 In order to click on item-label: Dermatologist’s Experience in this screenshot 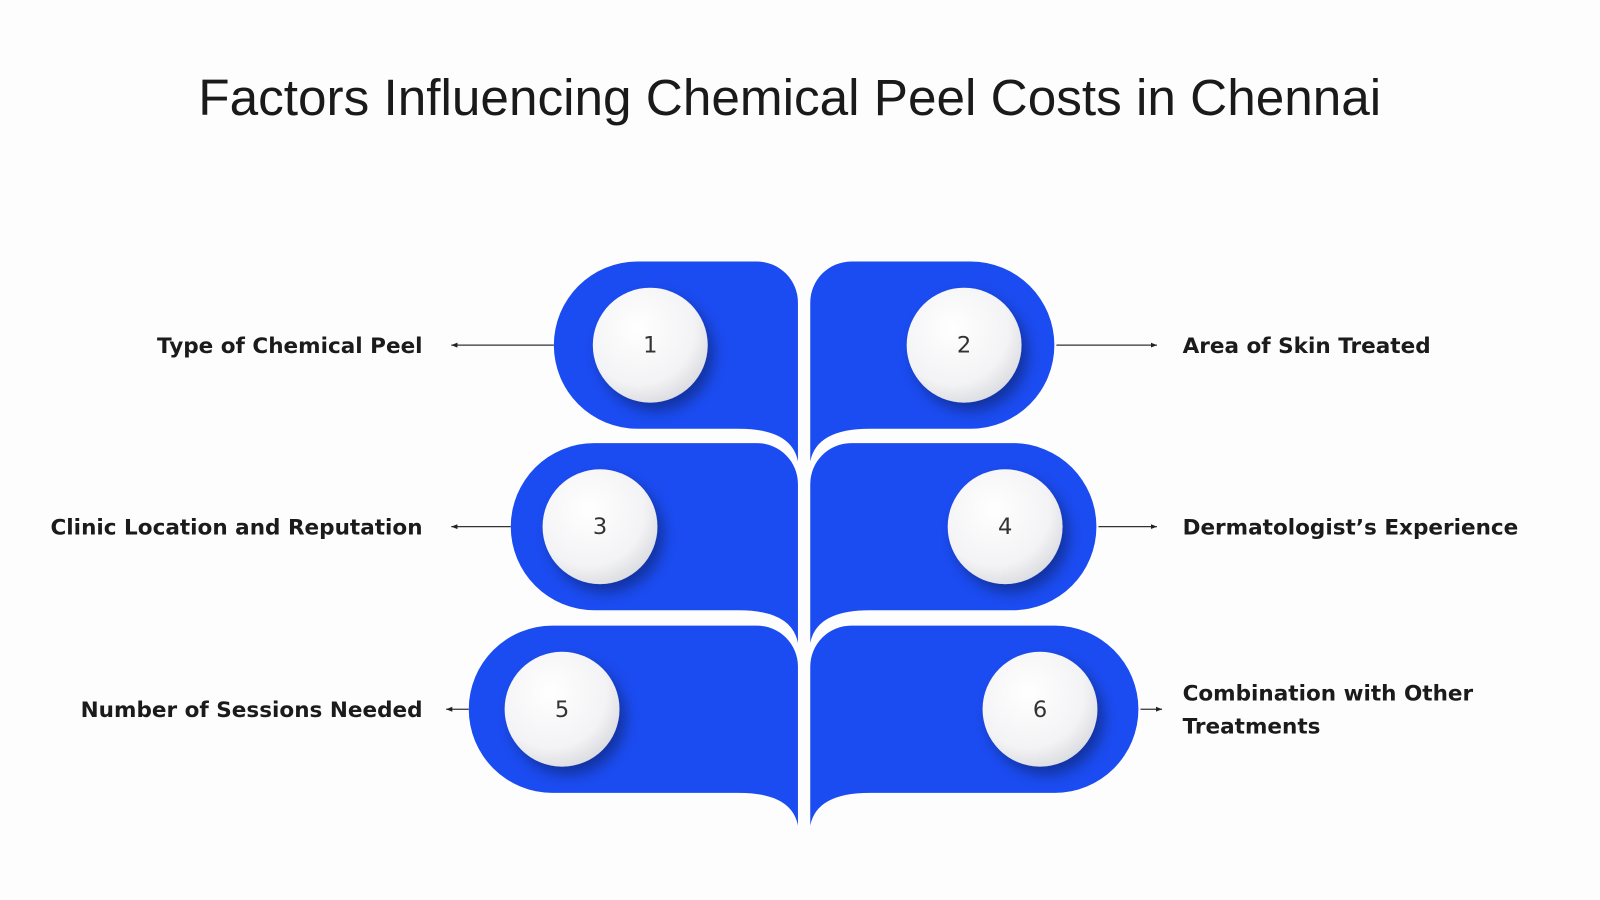, I will do `click(1350, 526)`.